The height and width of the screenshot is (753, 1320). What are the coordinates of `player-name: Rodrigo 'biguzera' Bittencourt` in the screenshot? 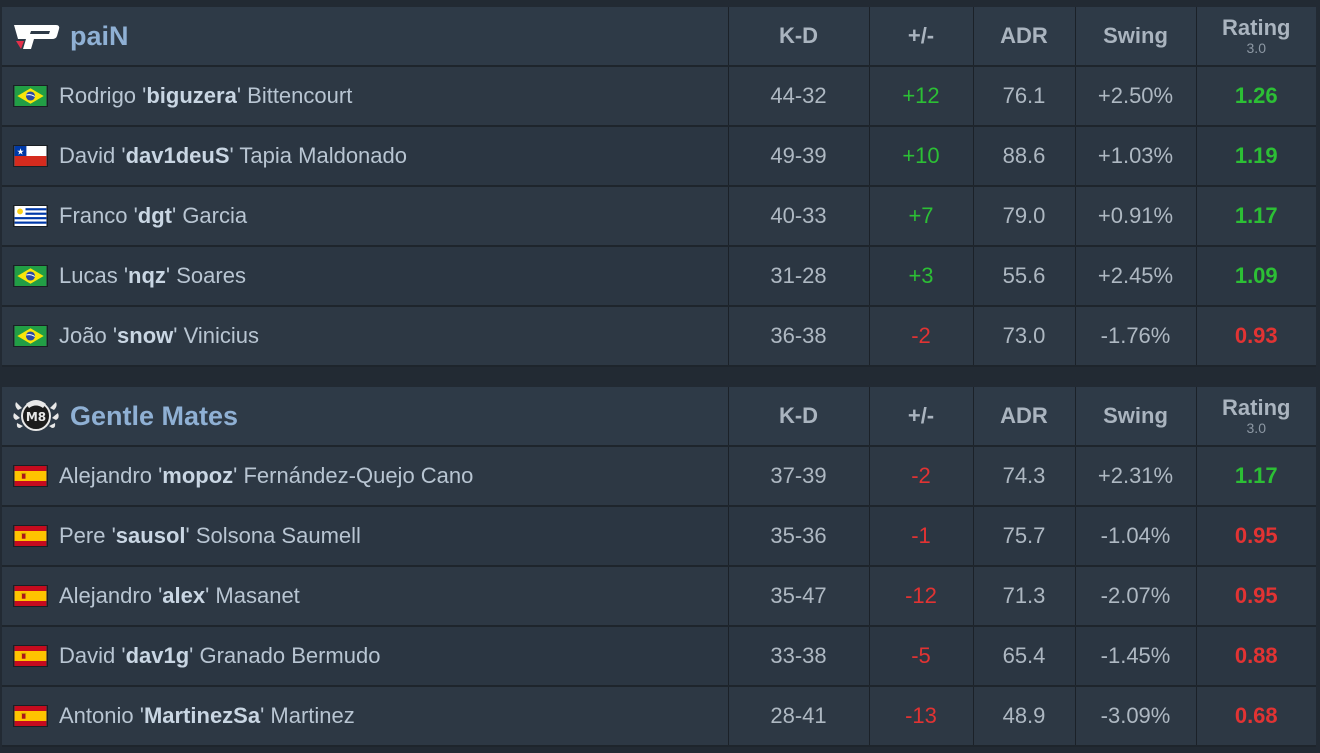 It's located at (206, 95).